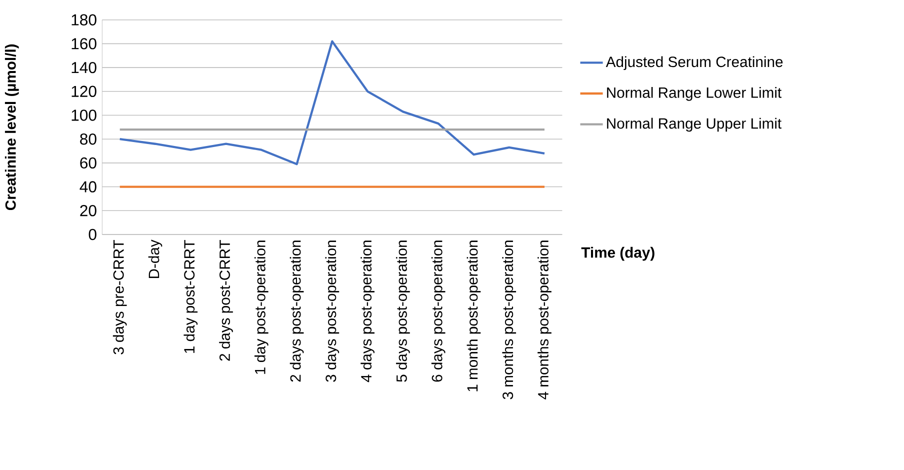 The image size is (904, 470). Describe the element at coordinates (332, 311) in the screenshot. I see `x-tick-label: 3 days post-operation` at that location.